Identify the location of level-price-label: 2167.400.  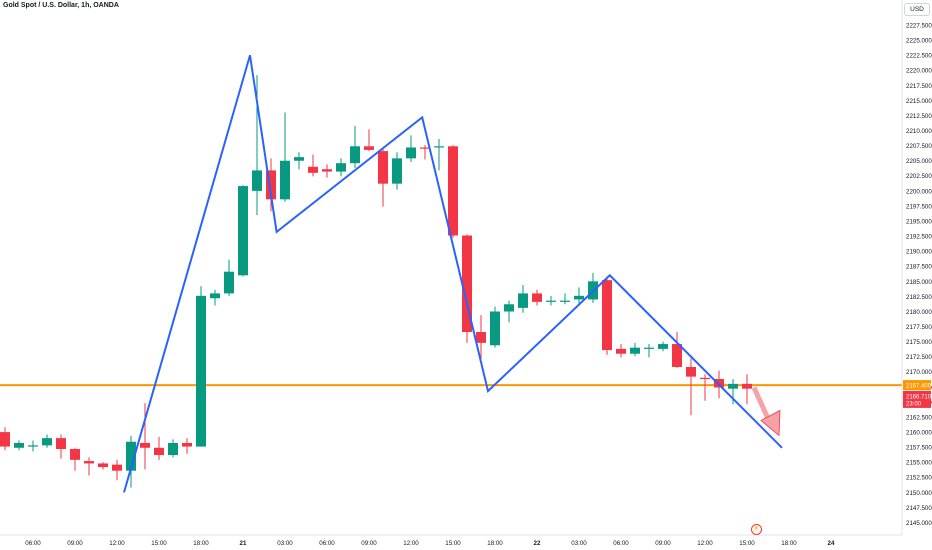
(919, 387).